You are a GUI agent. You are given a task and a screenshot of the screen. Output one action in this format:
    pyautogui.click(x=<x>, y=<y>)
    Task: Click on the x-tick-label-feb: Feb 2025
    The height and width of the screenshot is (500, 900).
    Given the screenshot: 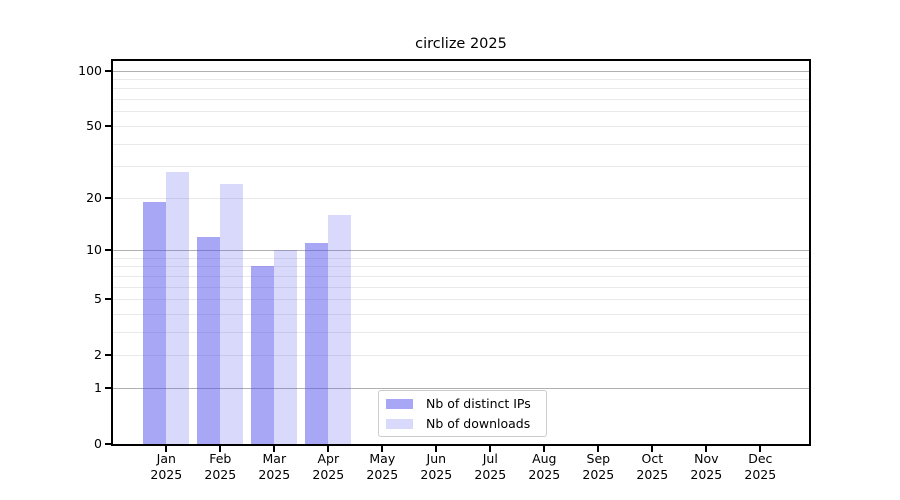 What is the action you would take?
    pyautogui.click(x=220, y=466)
    